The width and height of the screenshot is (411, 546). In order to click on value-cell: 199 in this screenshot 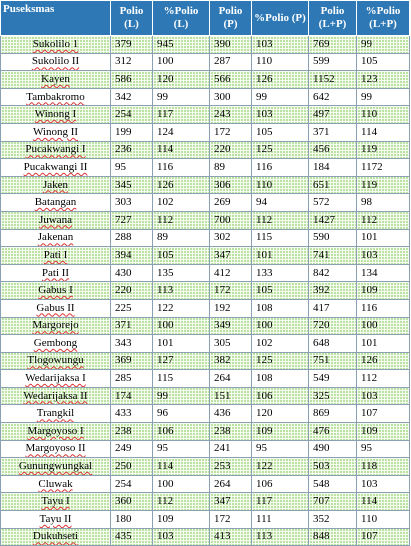, I will do `click(131, 132)`.